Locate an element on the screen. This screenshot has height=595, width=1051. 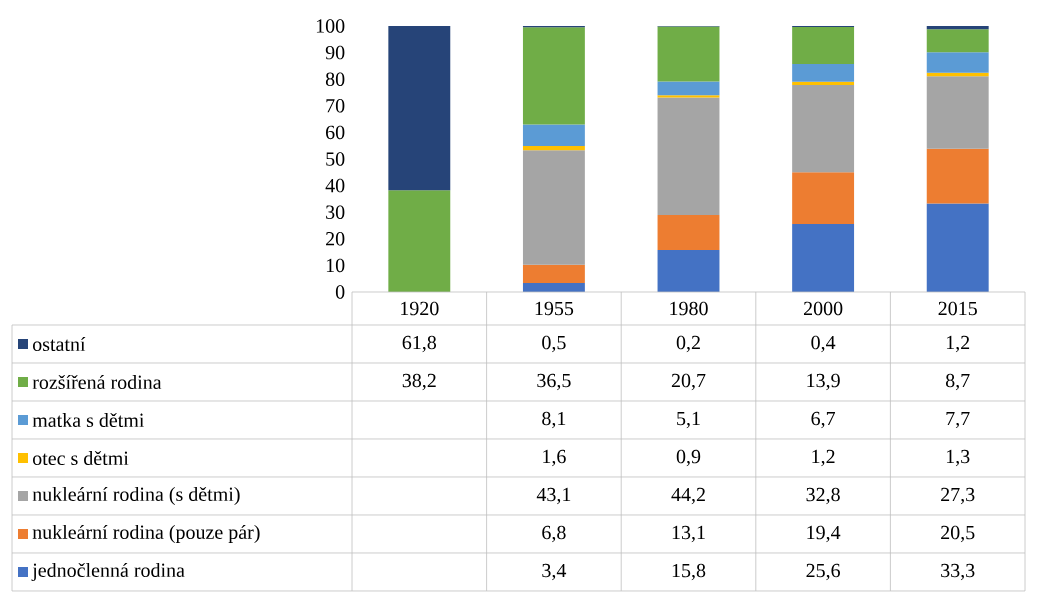
legend-label: nukleární rodina (s dětmi) is located at coordinates (136, 496).